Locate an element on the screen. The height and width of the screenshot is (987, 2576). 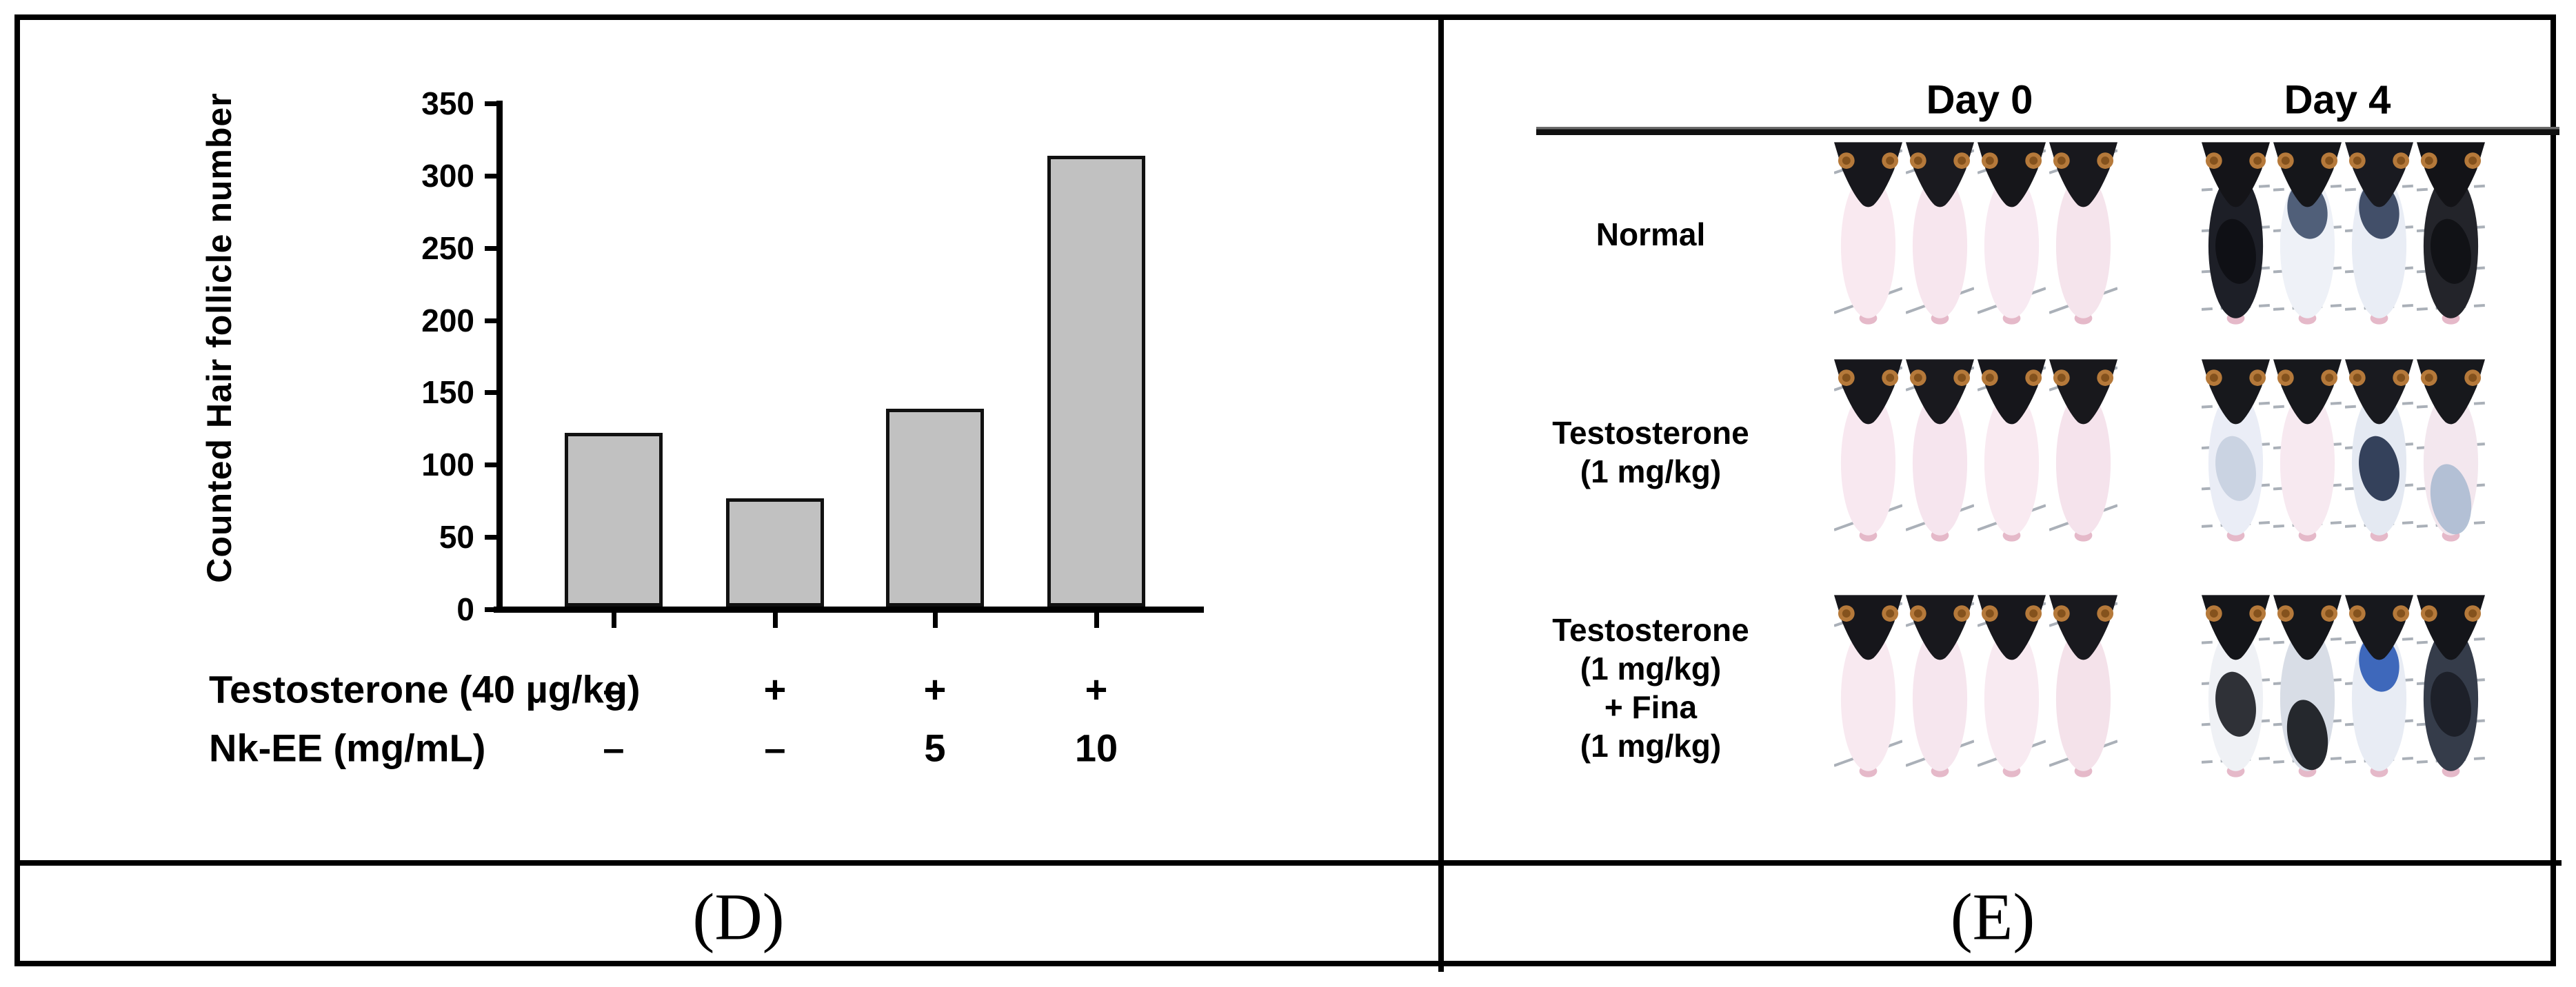
photo-group-day4-row1 is located at coordinates (2349, 234).